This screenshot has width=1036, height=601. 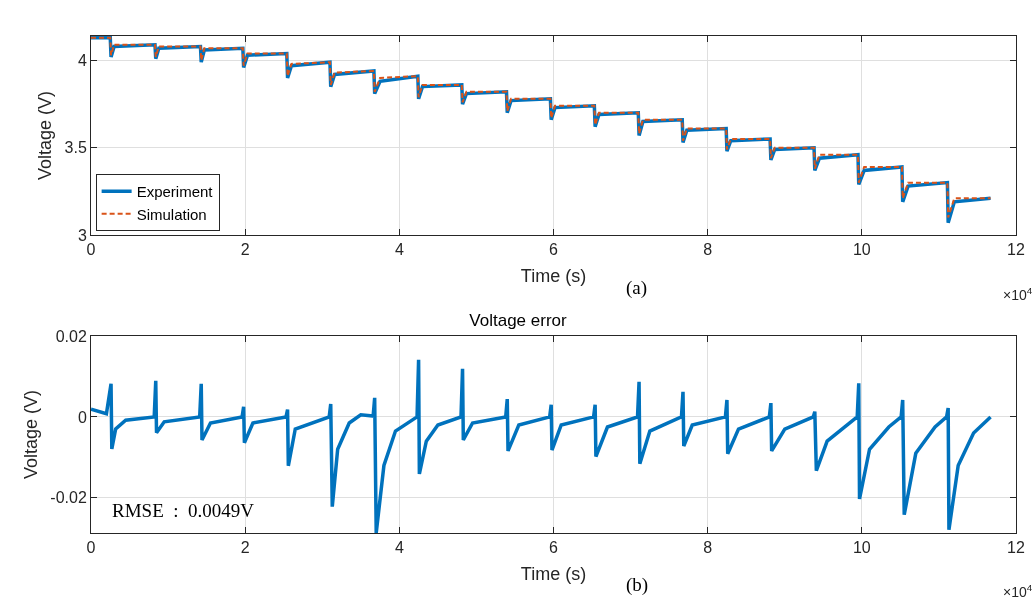 What do you see at coordinates (637, 585) in the screenshot?
I see `text: (b)` at bounding box center [637, 585].